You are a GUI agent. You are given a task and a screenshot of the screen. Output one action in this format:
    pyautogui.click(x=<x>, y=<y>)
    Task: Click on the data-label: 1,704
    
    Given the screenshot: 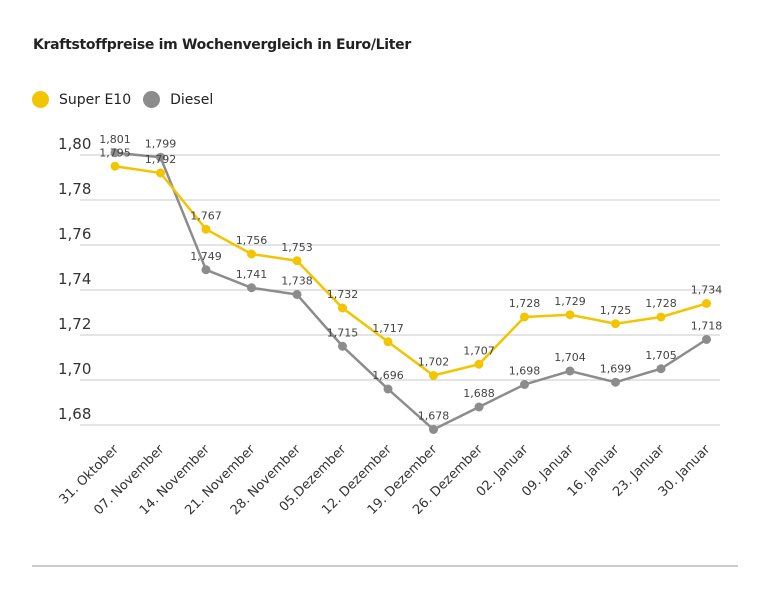 What is the action you would take?
    pyautogui.click(x=570, y=357)
    